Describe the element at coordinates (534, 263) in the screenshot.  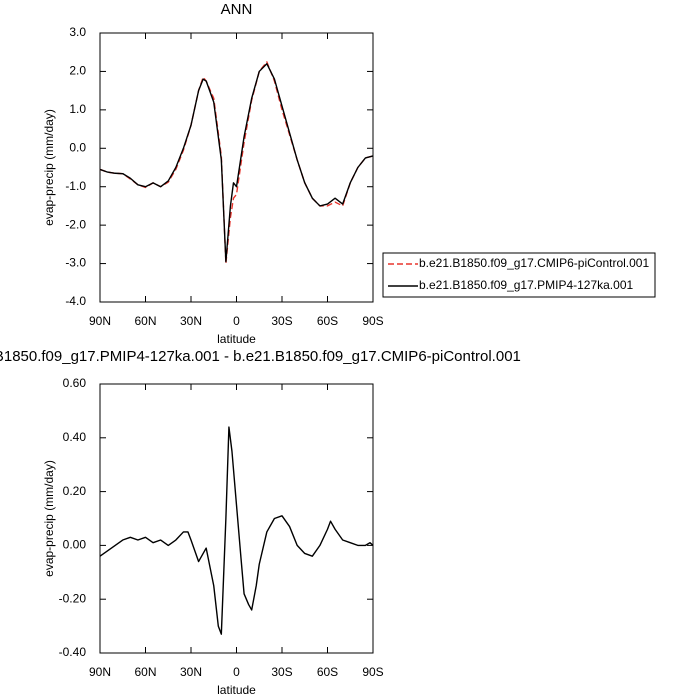
I see `legend-label: b.e21.B1850.f09_g17.CMIP6-piControl.001` at that location.